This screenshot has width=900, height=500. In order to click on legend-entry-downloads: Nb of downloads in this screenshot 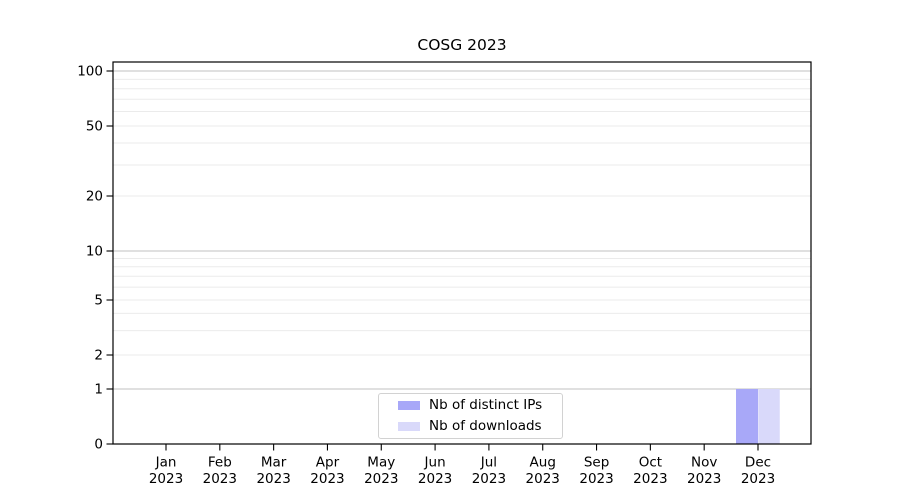, I will do `click(470, 426)`.